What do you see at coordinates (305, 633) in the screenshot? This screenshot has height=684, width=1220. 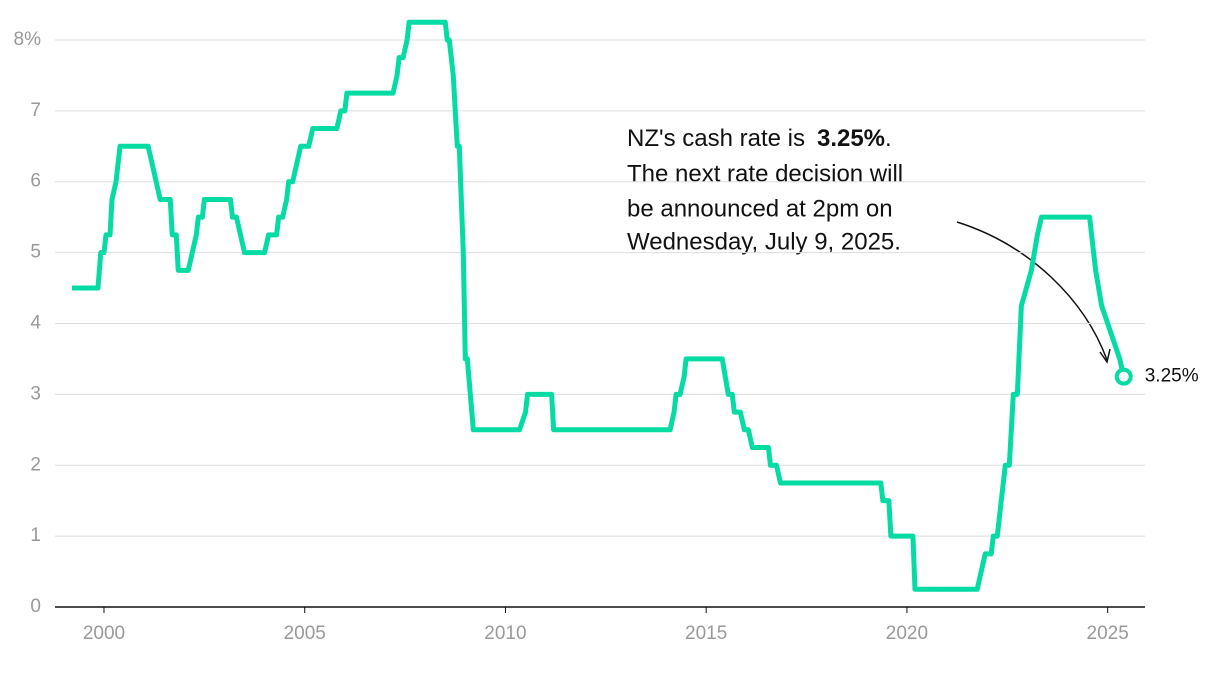 I see `x-tick-label: 2005` at bounding box center [305, 633].